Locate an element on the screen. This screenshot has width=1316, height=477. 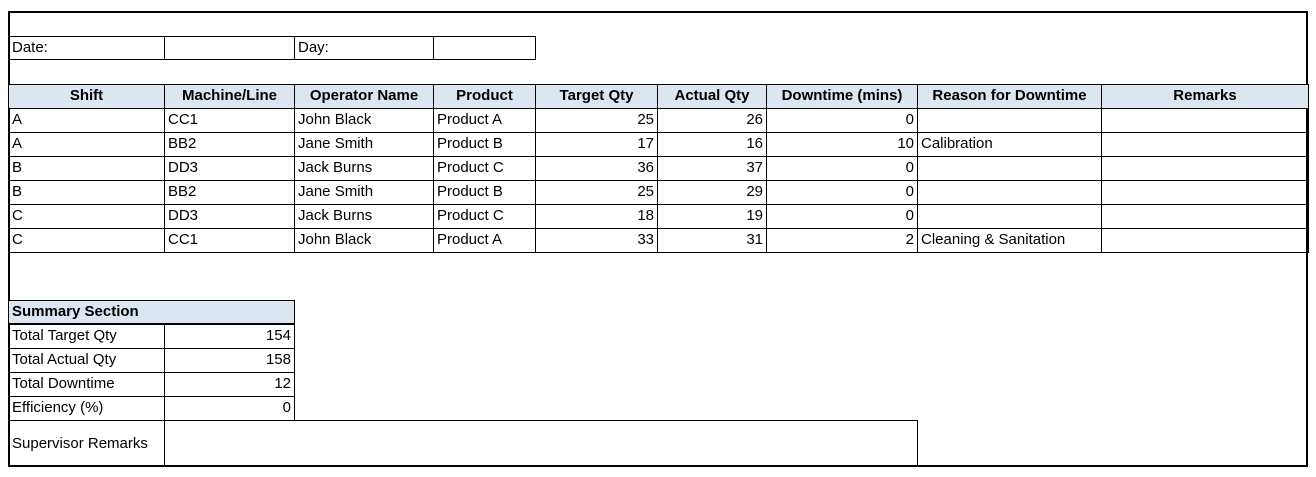
cell-target-qty: 36 is located at coordinates (596, 168).